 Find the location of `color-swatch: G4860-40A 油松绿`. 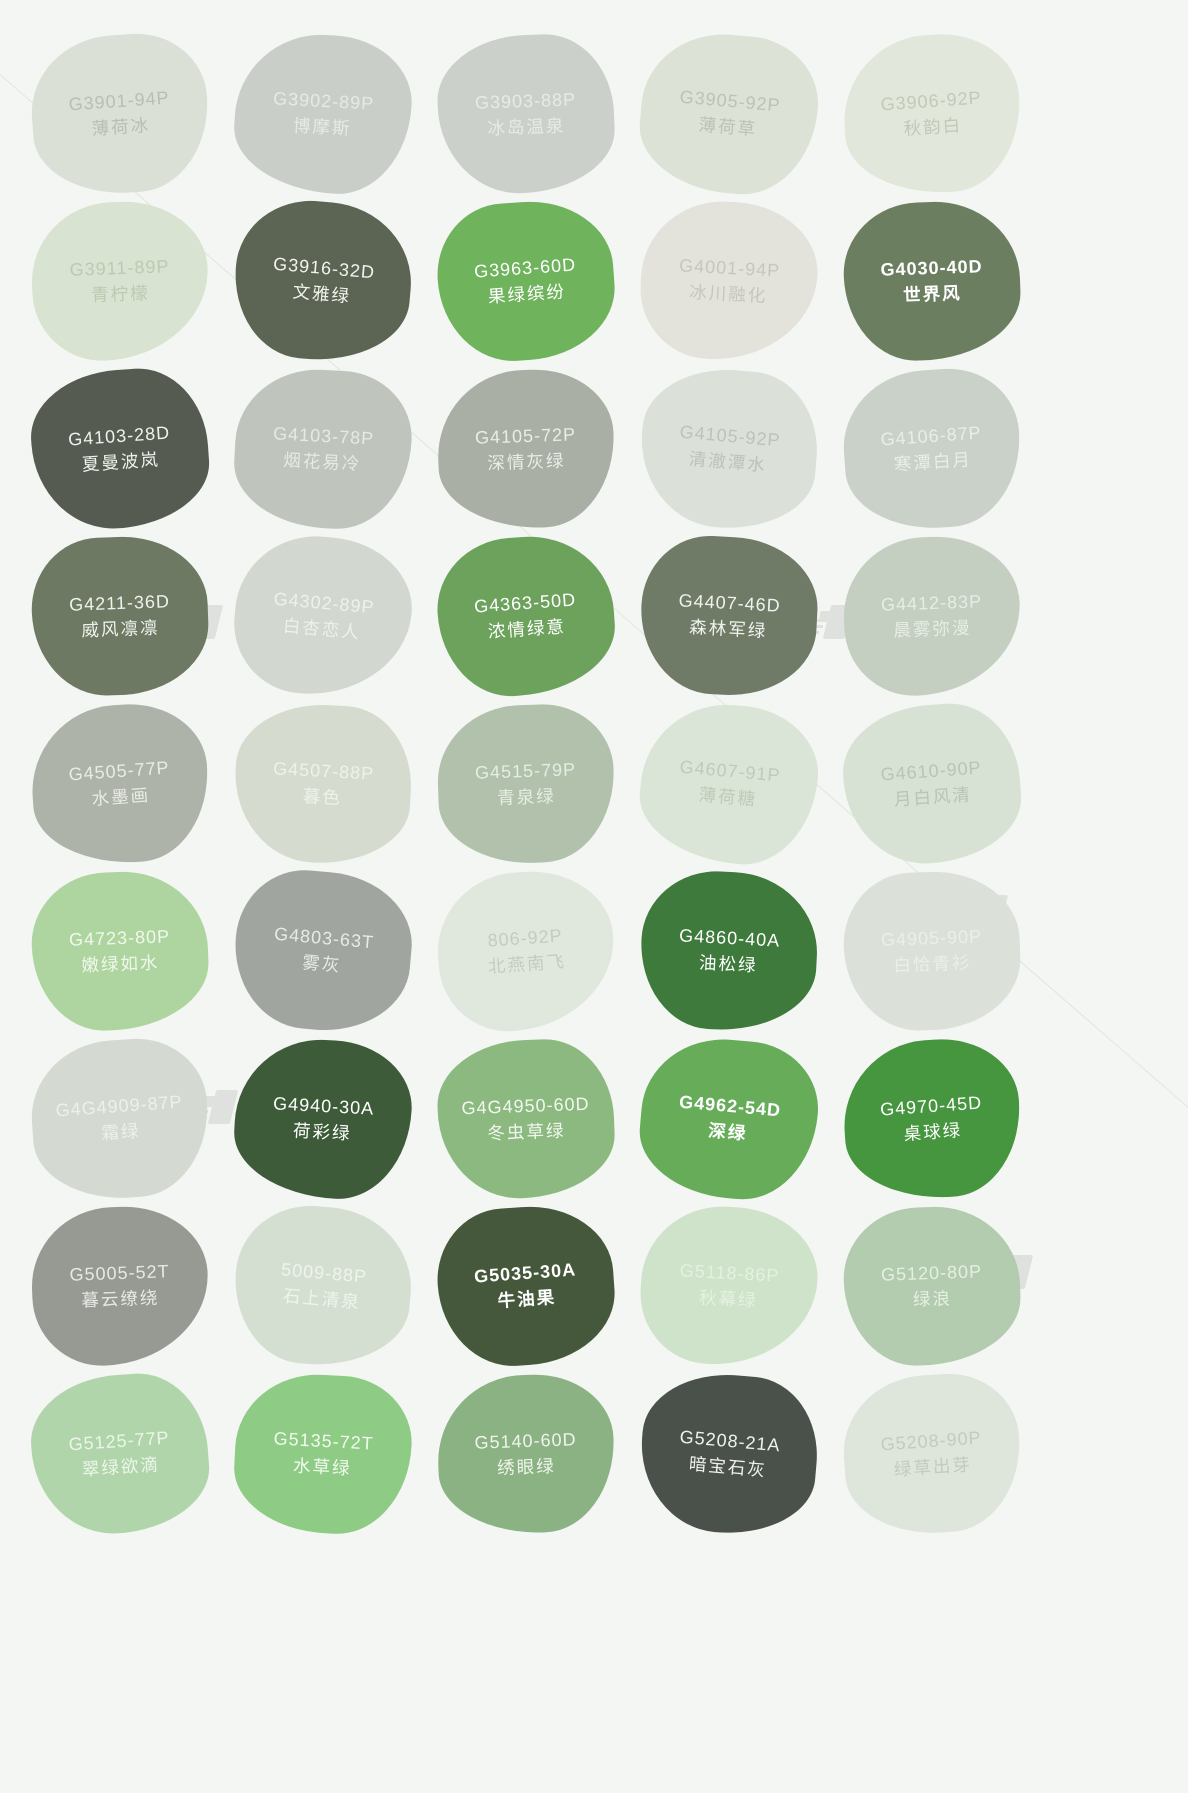

color-swatch: G4860-40A 油松绿 is located at coordinates (728, 951).